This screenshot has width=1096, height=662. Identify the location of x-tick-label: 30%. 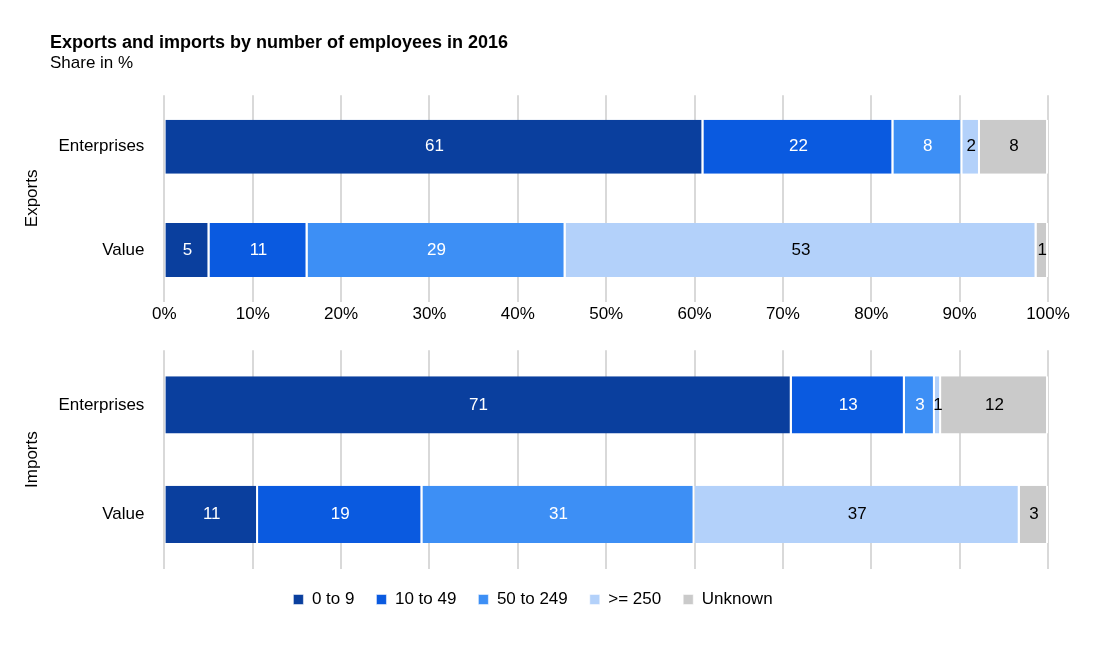
(429, 314).